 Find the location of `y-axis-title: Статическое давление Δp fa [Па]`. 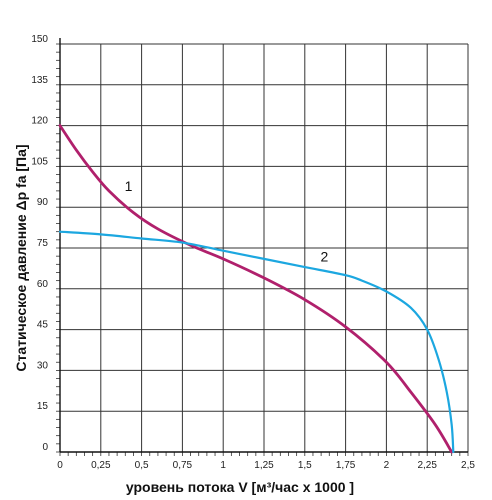

y-axis-title: Статическое давление Δp fa [Па] is located at coordinates (21, 257).